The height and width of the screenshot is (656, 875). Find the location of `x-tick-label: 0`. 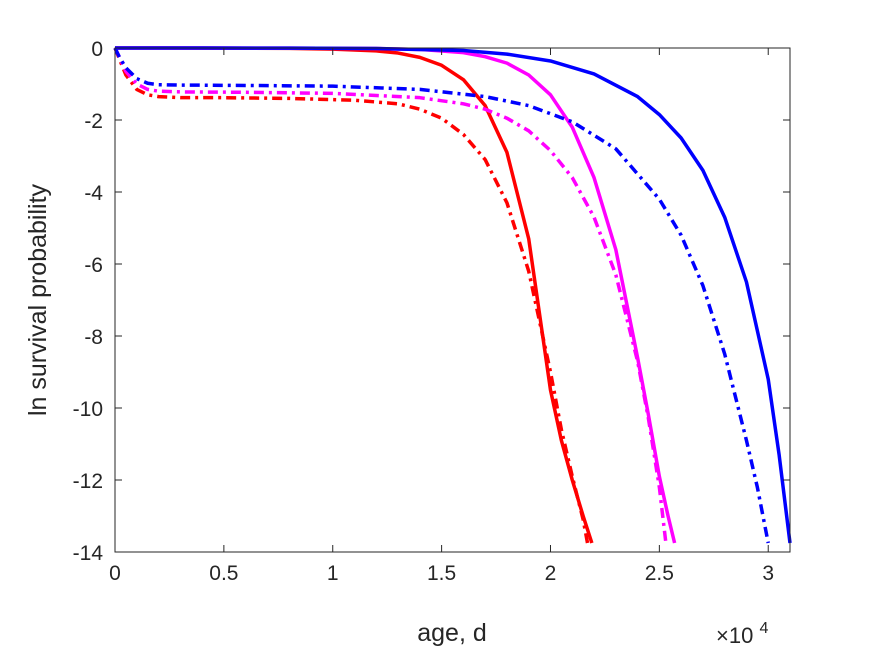

x-tick-label: 0 is located at coordinates (115, 573).